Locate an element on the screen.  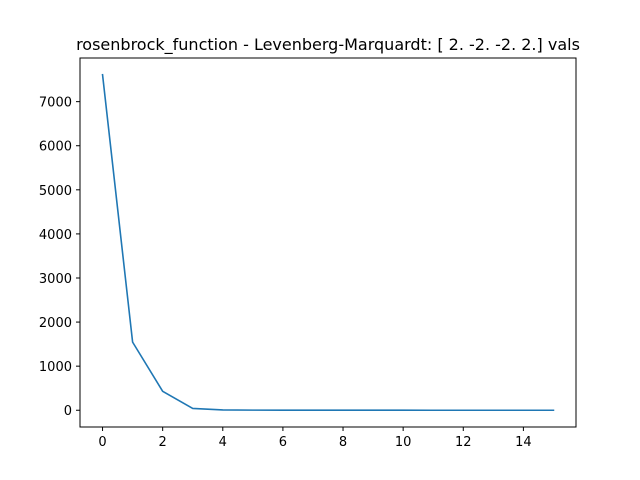
y-tick-label: 3000 is located at coordinates (55, 279).